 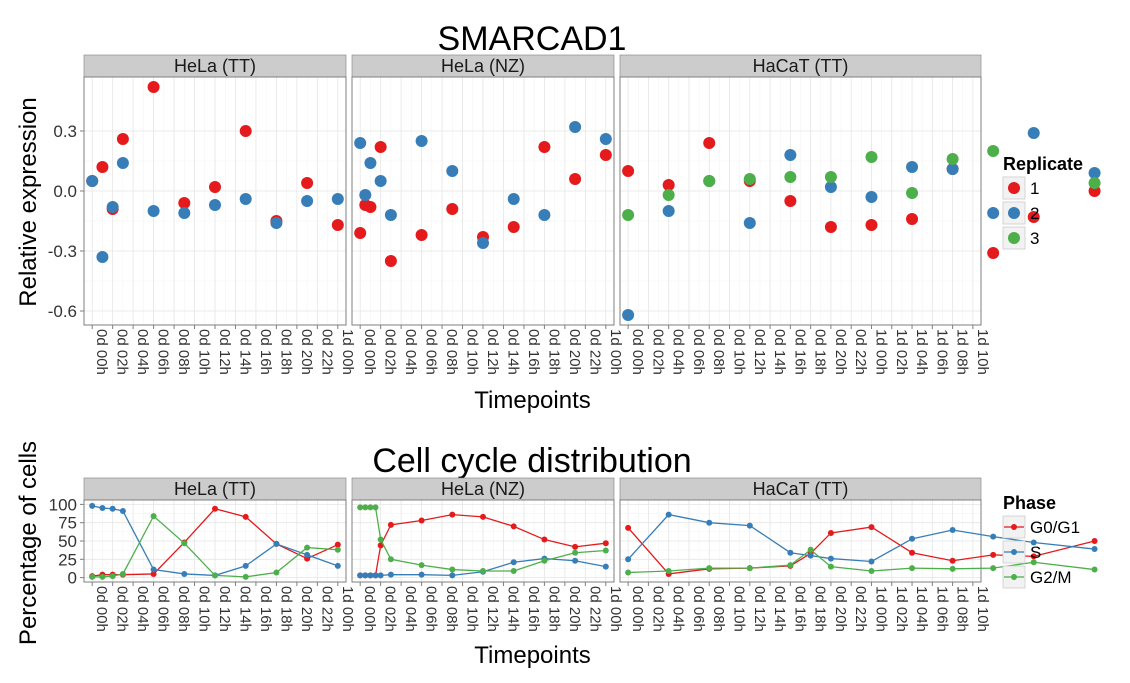 What do you see at coordinates (759, 352) in the screenshot?
I see `x-tick-label: 0d 12h` at bounding box center [759, 352].